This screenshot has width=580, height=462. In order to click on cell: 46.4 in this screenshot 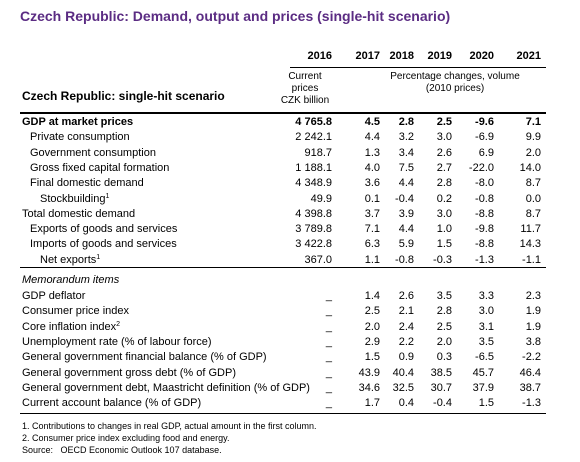, I will do `click(530, 372)`.